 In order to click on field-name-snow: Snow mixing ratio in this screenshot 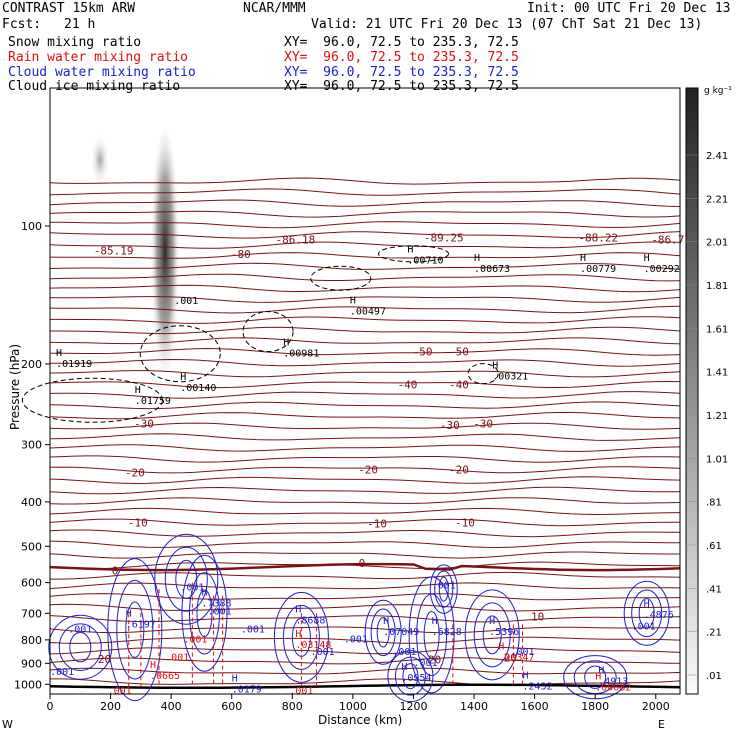, I will do `click(75, 42)`.